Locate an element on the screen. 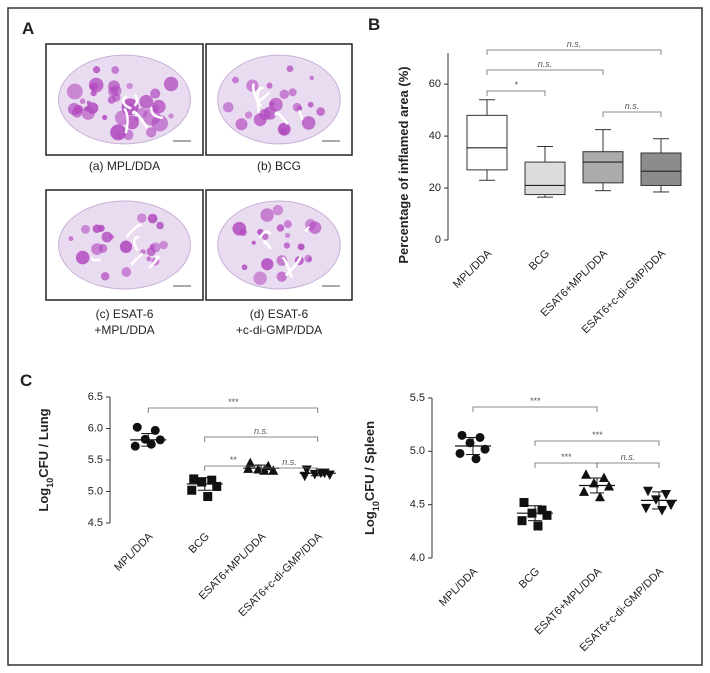 The width and height of the screenshot is (710, 673). image-caption: +MPL/DDA is located at coordinates (124, 330).